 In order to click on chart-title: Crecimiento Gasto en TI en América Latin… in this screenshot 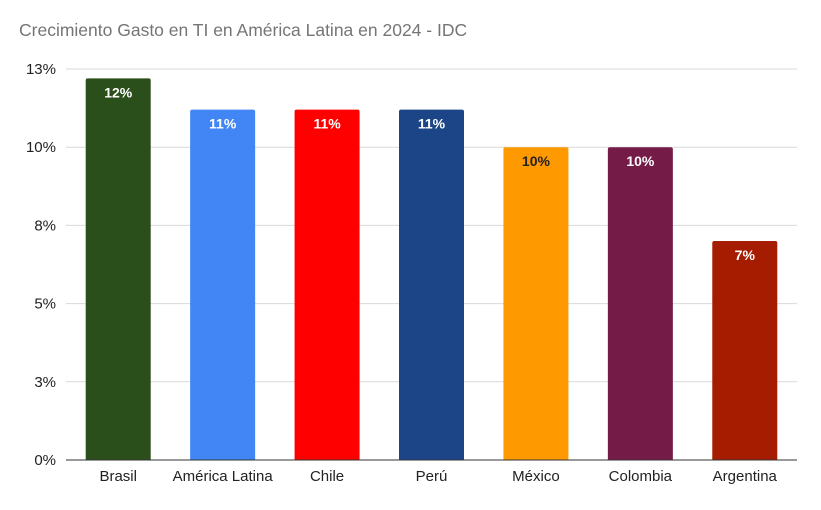, I will do `click(243, 30)`.